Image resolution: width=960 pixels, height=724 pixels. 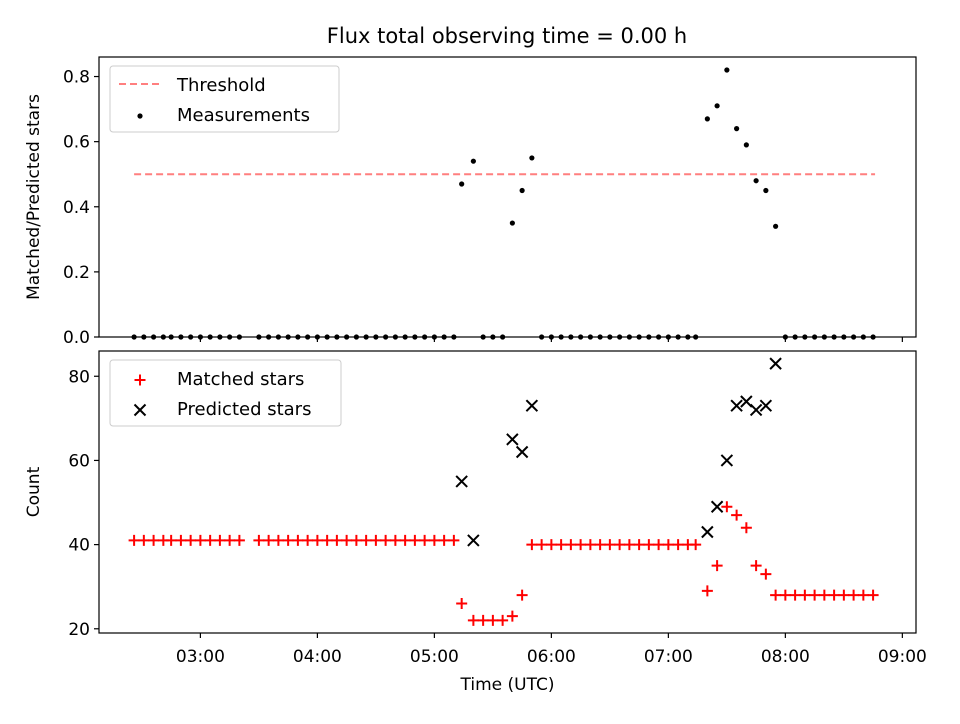 What do you see at coordinates (507, 36) in the screenshot?
I see `figure-title: Flux total observing time = 0.00 h` at bounding box center [507, 36].